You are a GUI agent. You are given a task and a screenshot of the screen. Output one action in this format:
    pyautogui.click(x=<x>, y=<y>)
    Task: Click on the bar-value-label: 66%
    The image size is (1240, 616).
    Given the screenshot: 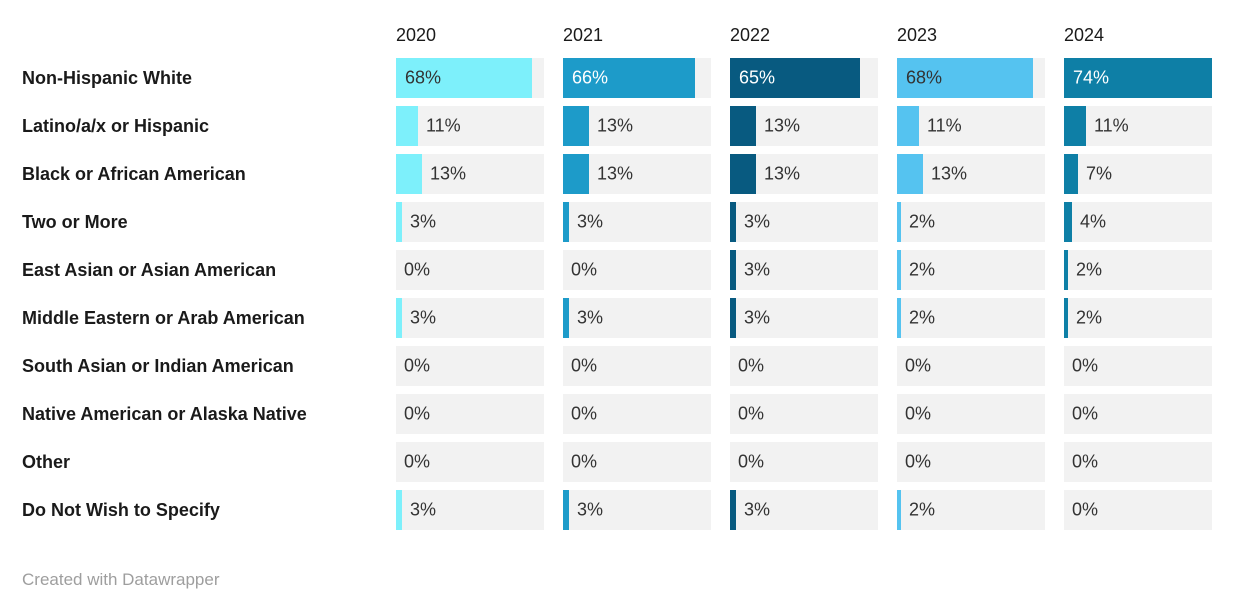 What is the action you would take?
    pyautogui.click(x=590, y=77)
    